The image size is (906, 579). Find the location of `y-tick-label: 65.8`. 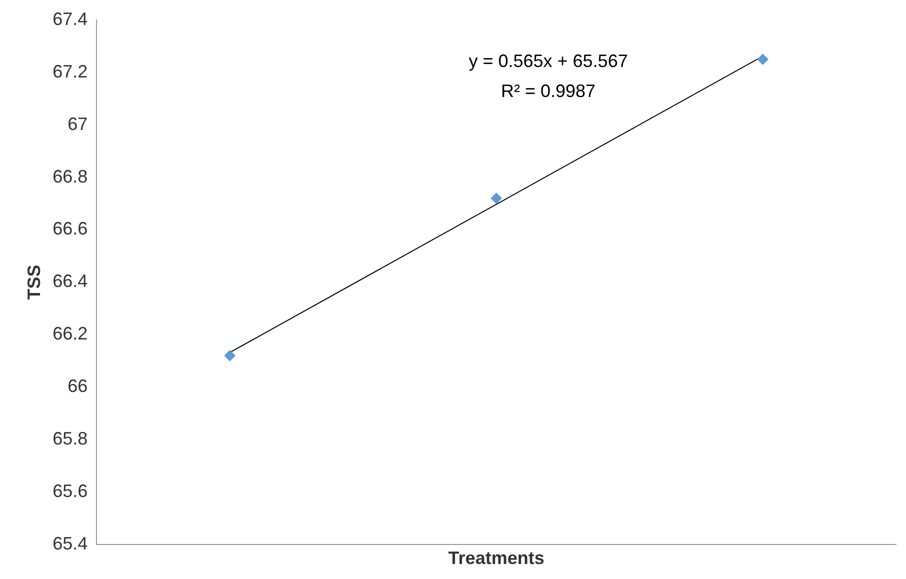

y-tick-label: 65.8 is located at coordinates (70, 438).